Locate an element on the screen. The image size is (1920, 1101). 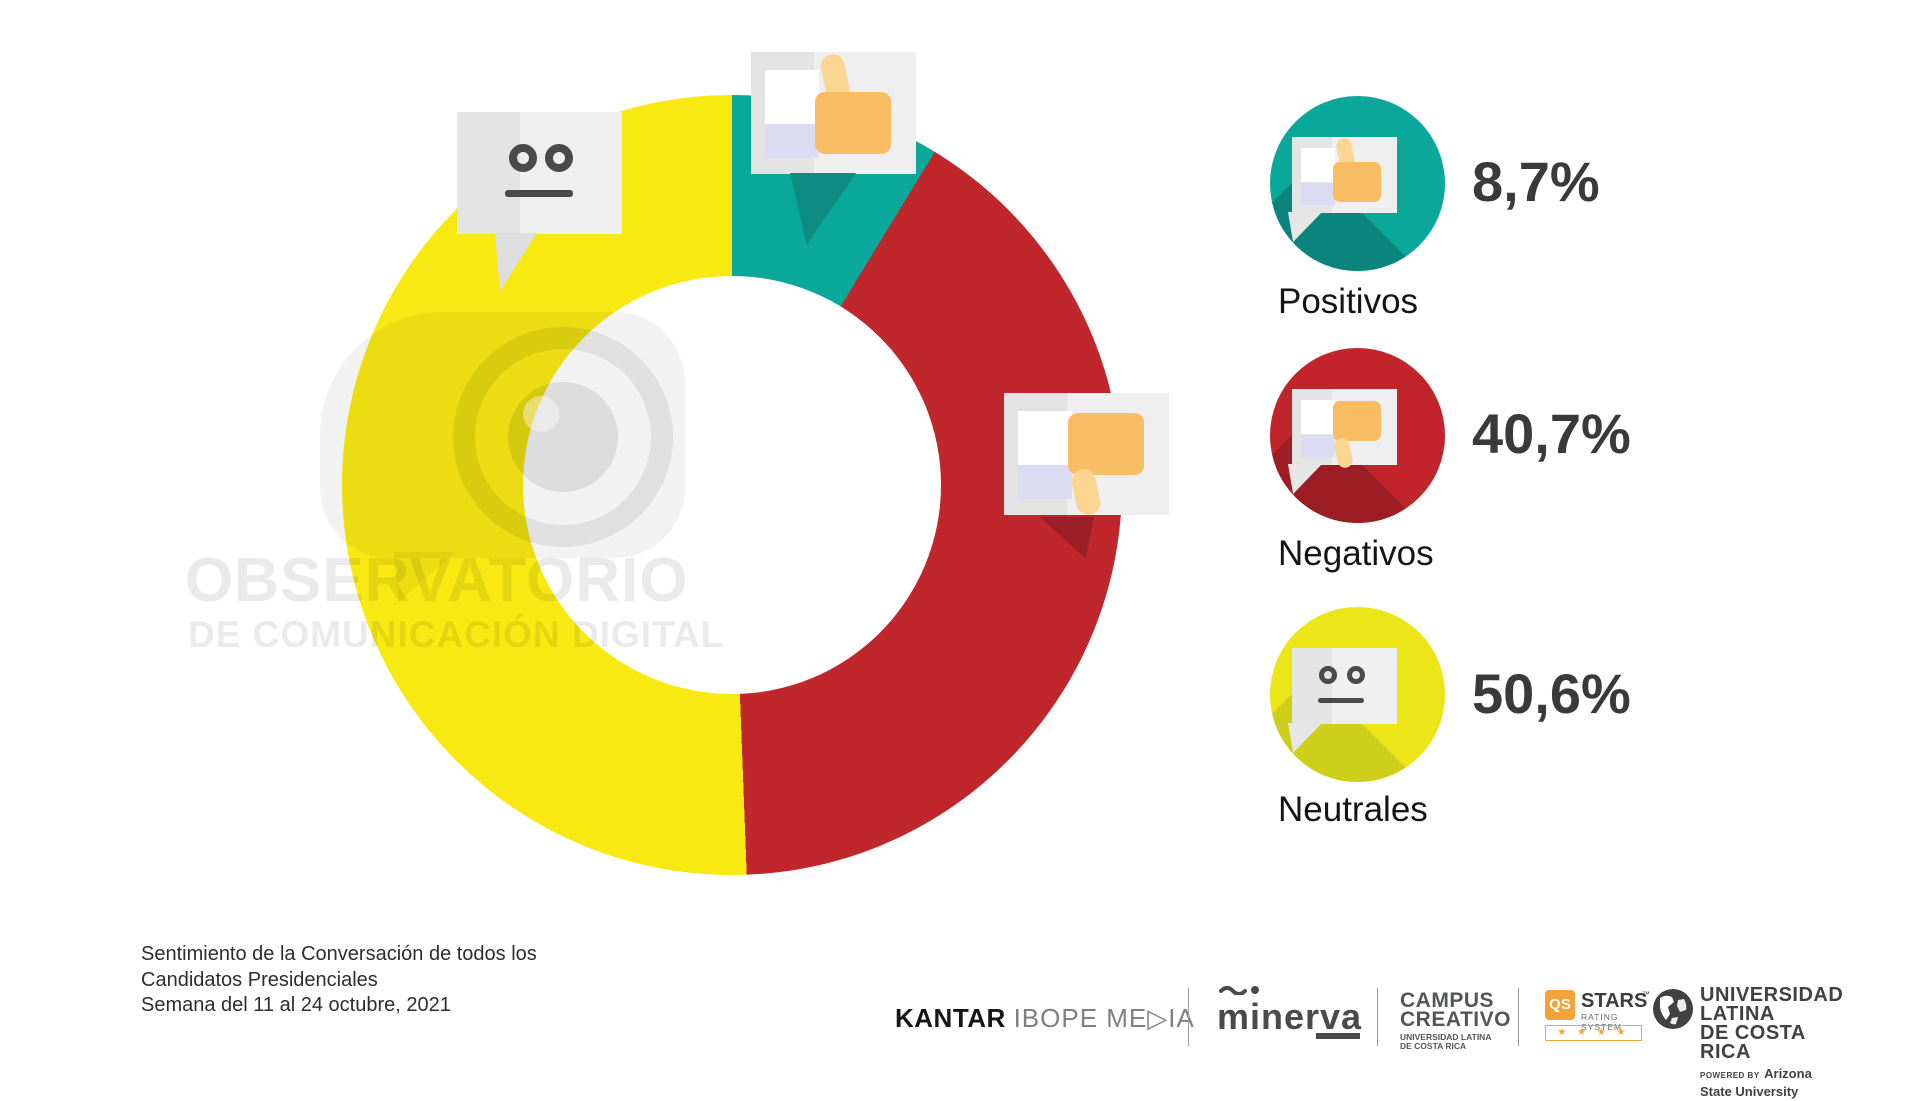
thumbs-up-icon is located at coordinates (1344, 174).